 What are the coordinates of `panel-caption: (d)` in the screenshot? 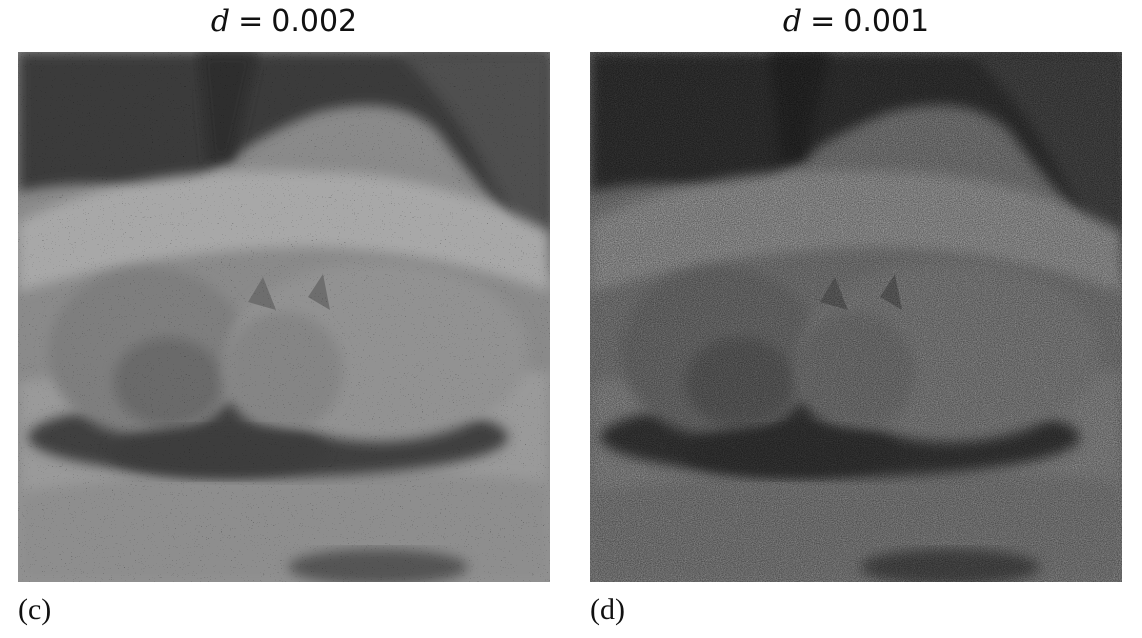 It's located at (607, 609).